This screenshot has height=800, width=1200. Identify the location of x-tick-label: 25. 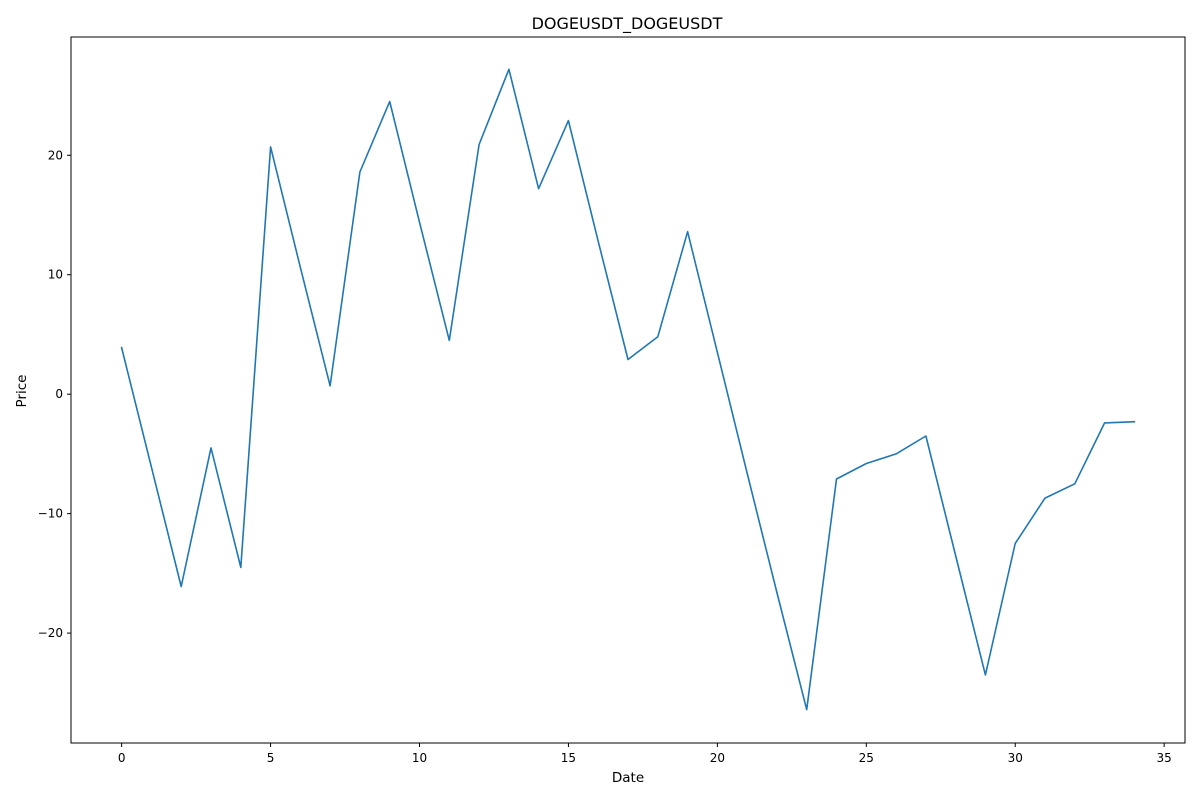
(866, 758).